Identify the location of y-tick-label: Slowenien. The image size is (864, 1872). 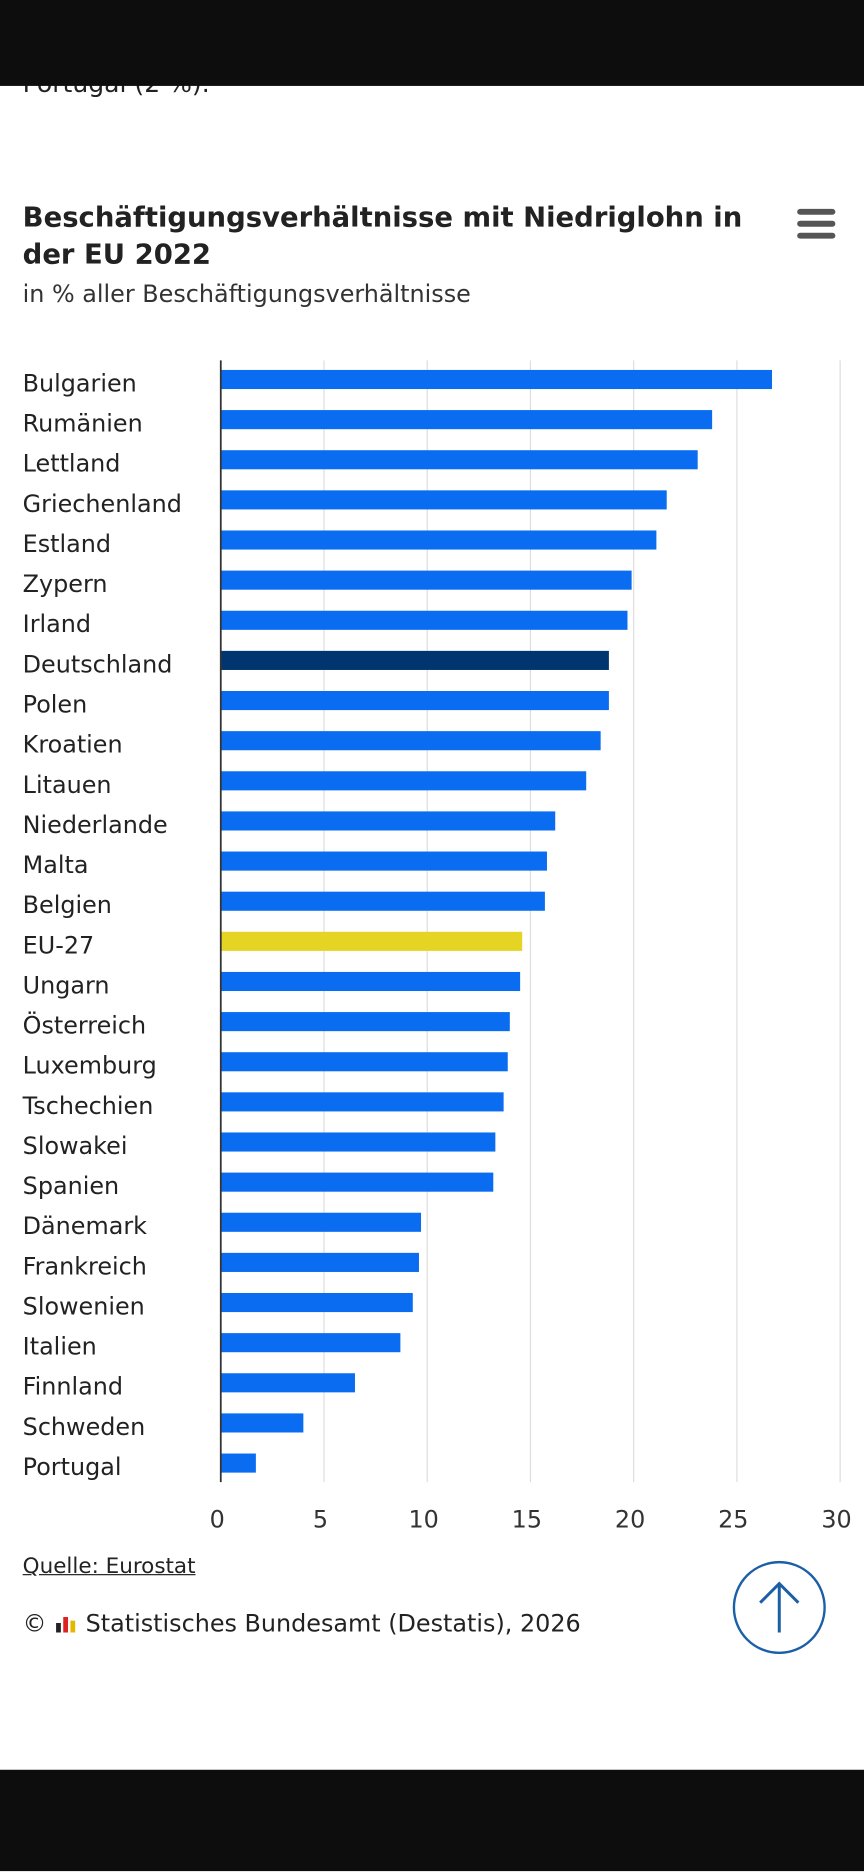
(84, 1306).